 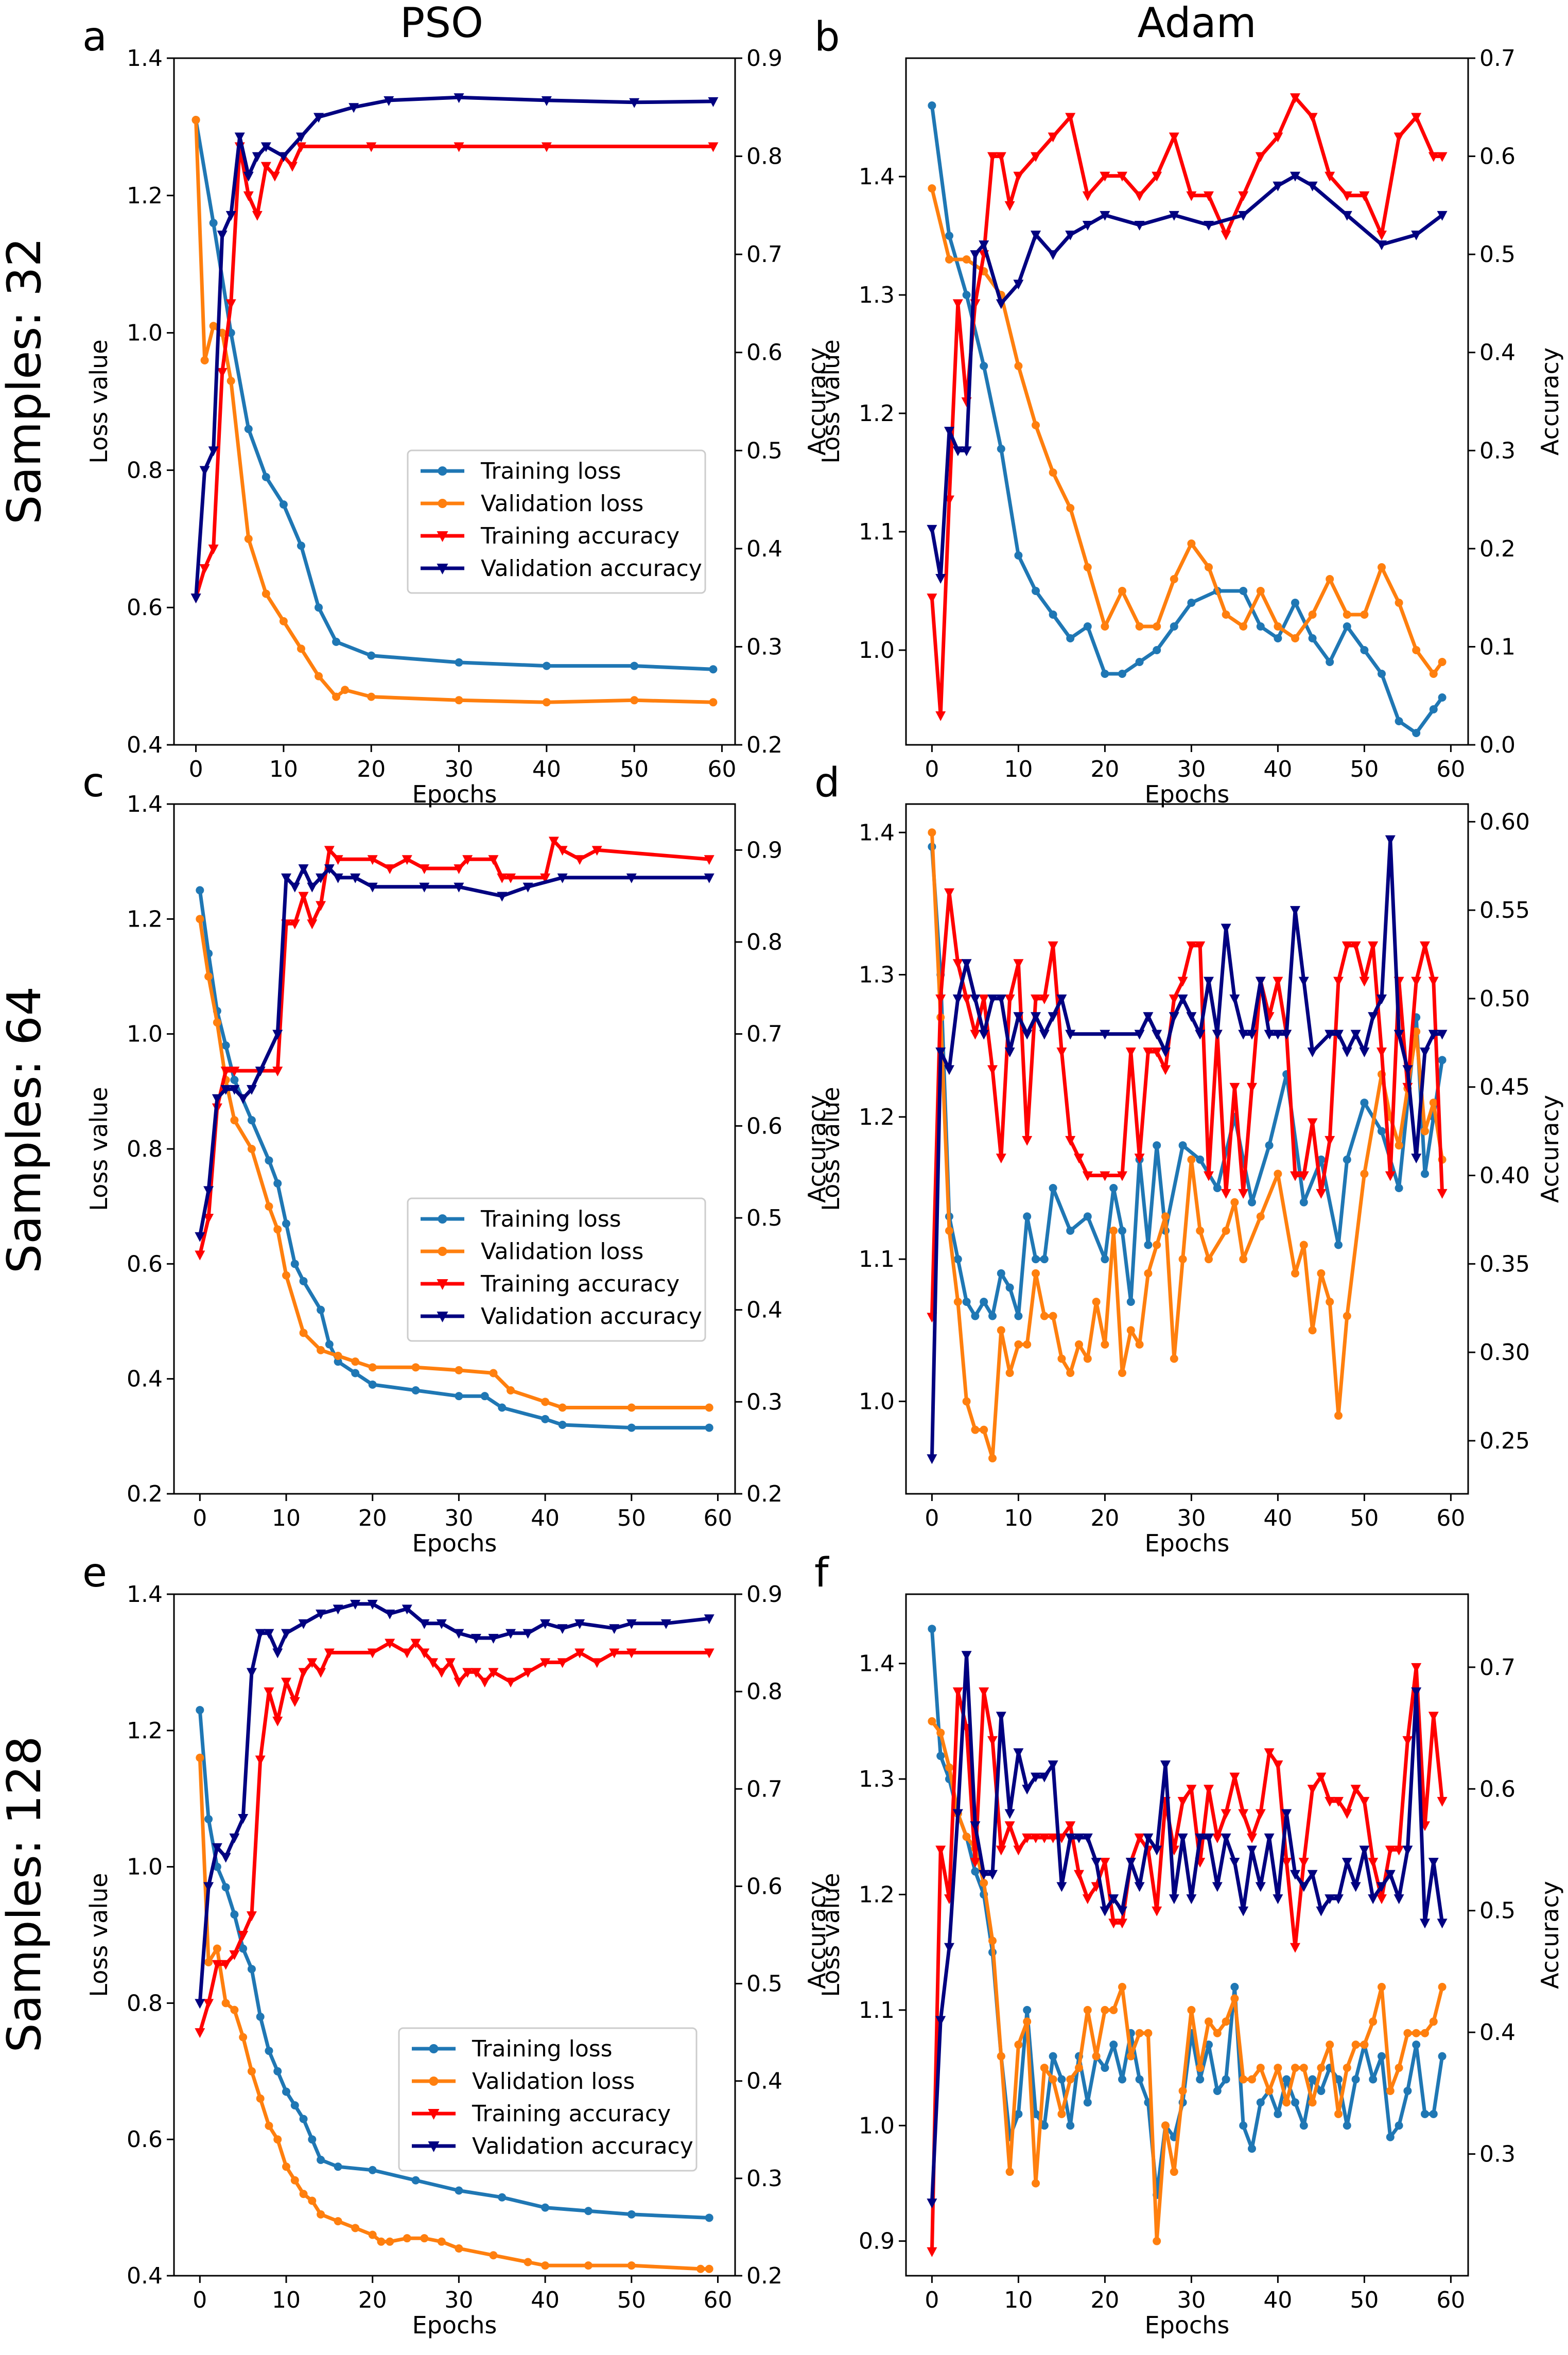 What do you see at coordinates (442, 569) in the screenshot?
I see `legend-marker` at bounding box center [442, 569].